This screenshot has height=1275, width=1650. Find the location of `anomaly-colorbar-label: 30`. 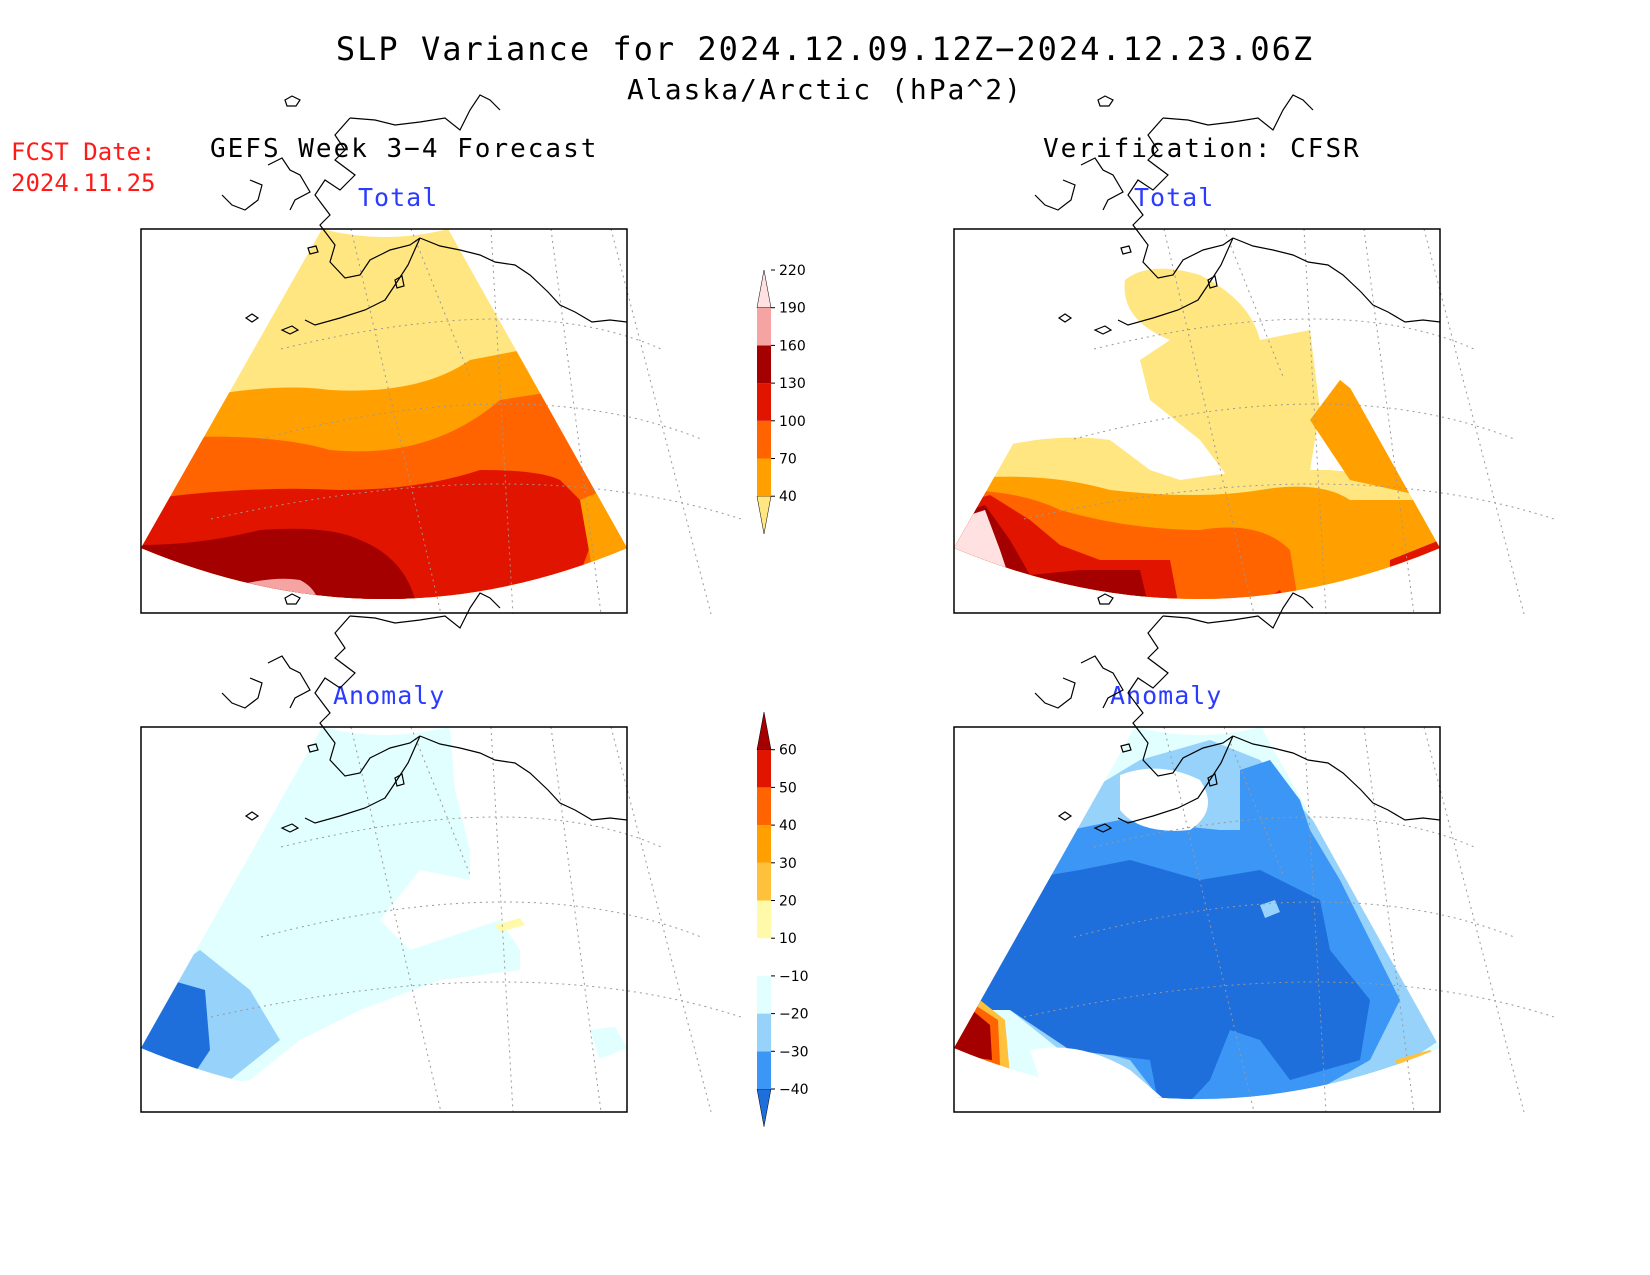

anomaly-colorbar-label: 30 is located at coordinates (788, 864).